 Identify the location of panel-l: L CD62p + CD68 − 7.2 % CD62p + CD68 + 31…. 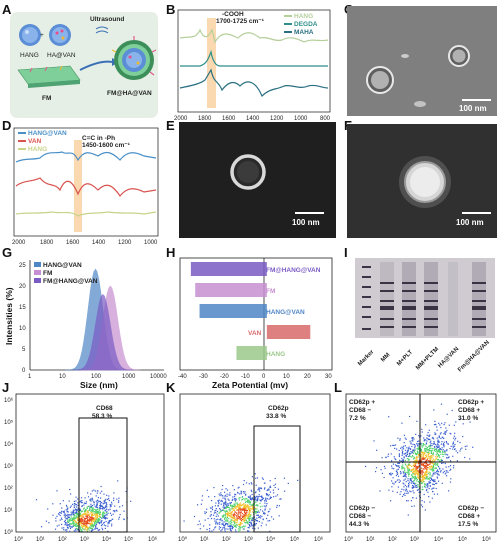
(415, 461).